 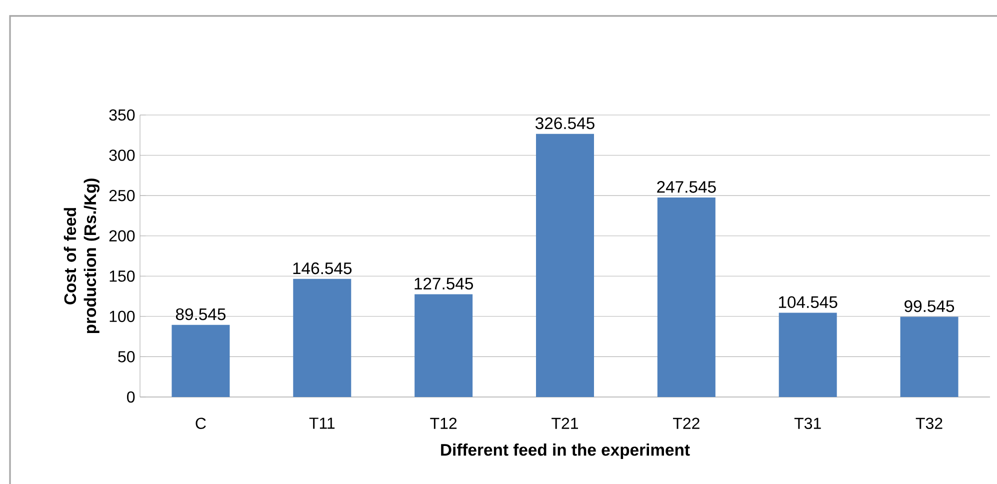 What do you see at coordinates (686, 187) in the screenshot?
I see `data-label: 247.545` at bounding box center [686, 187].